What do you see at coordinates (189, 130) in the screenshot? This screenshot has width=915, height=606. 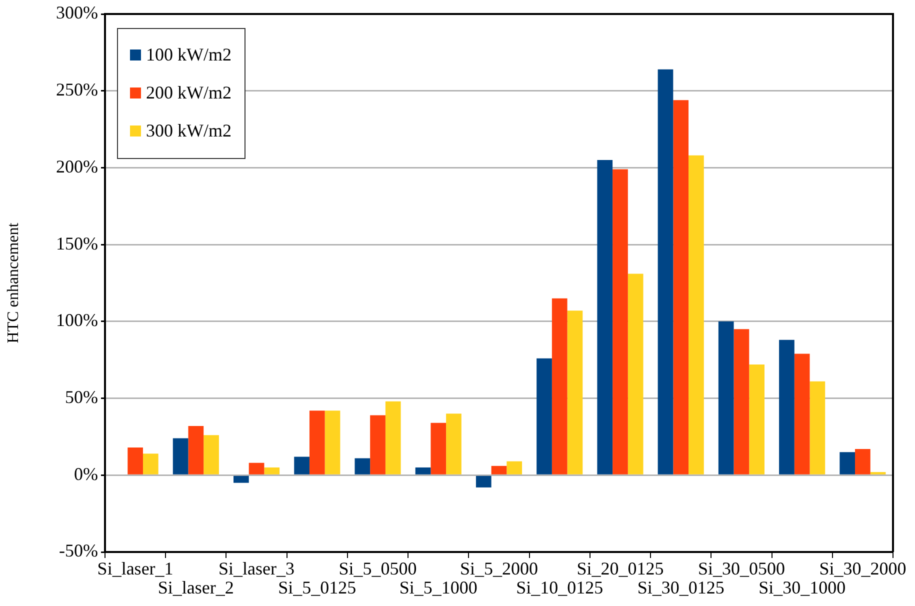 I see `legend-label: 300 kW/m2` at bounding box center [189, 130].